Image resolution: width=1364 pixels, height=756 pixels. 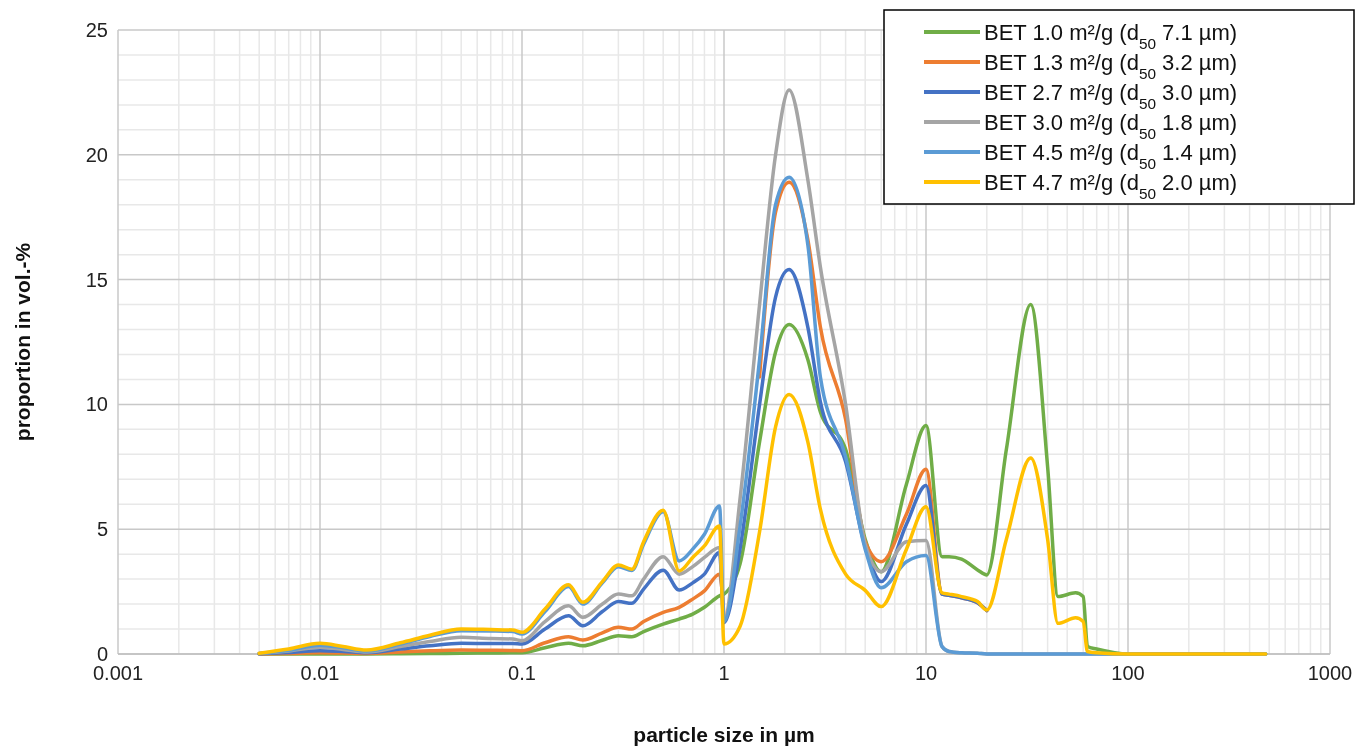 What do you see at coordinates (724, 673) in the screenshot?
I see `x-tick-label: 1` at bounding box center [724, 673].